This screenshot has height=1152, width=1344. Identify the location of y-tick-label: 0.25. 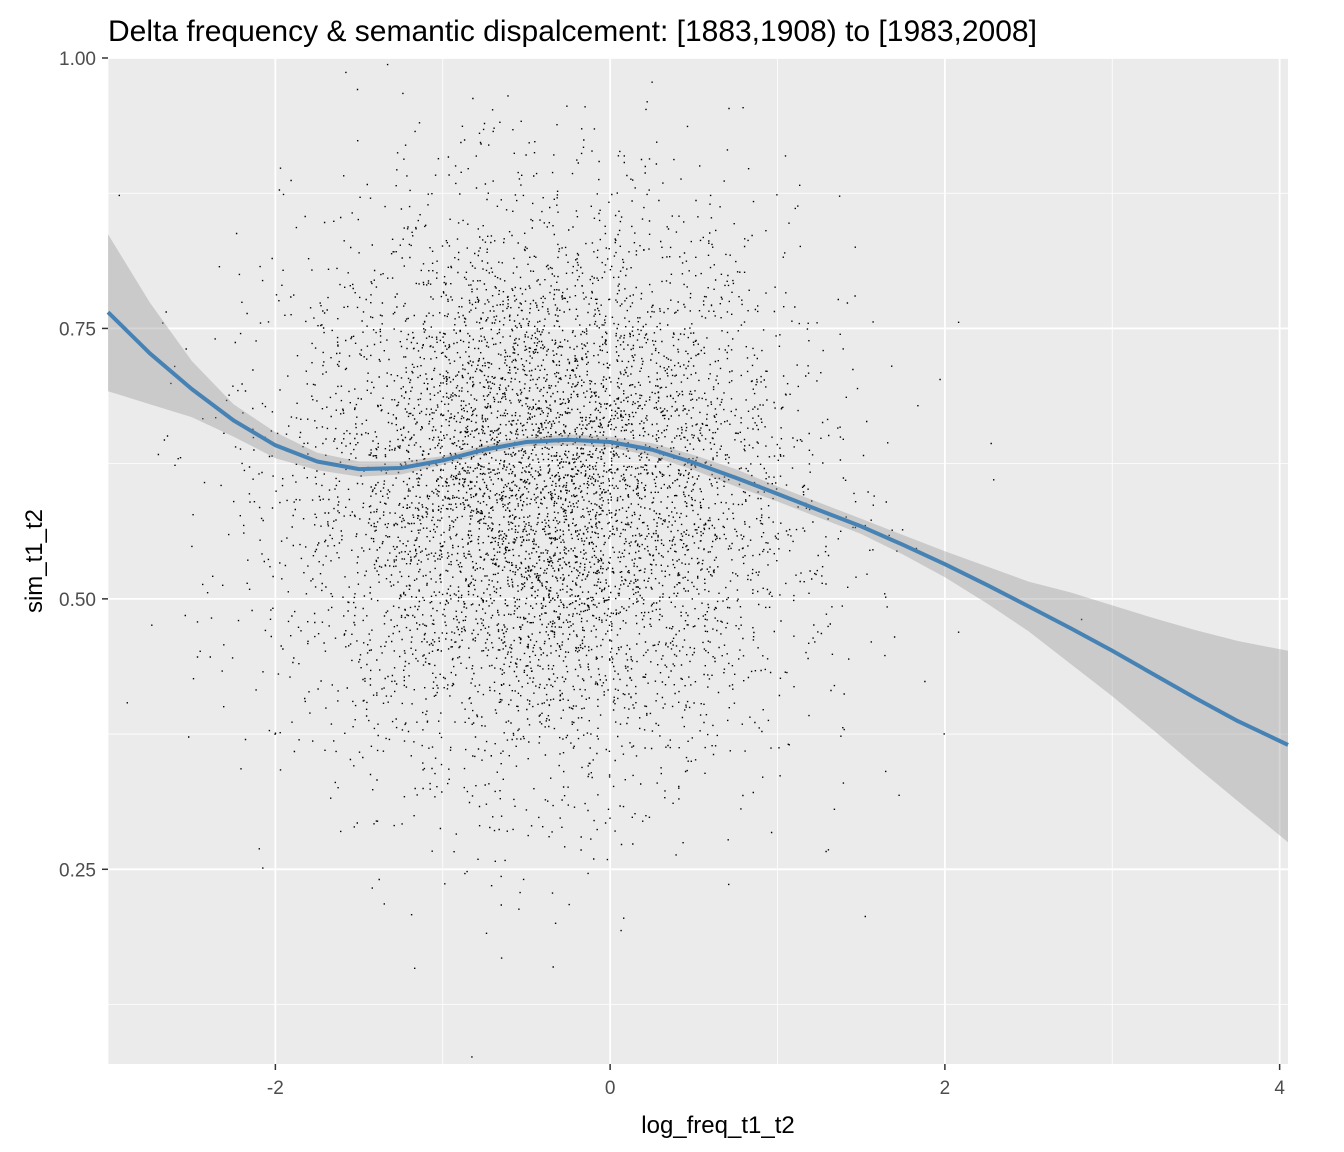
(77, 870).